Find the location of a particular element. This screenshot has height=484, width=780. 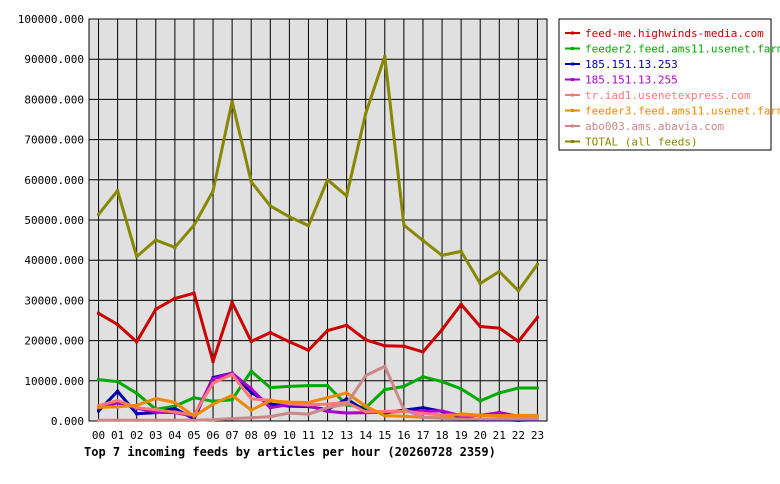

x-tick-label: 22 is located at coordinates (518, 435).